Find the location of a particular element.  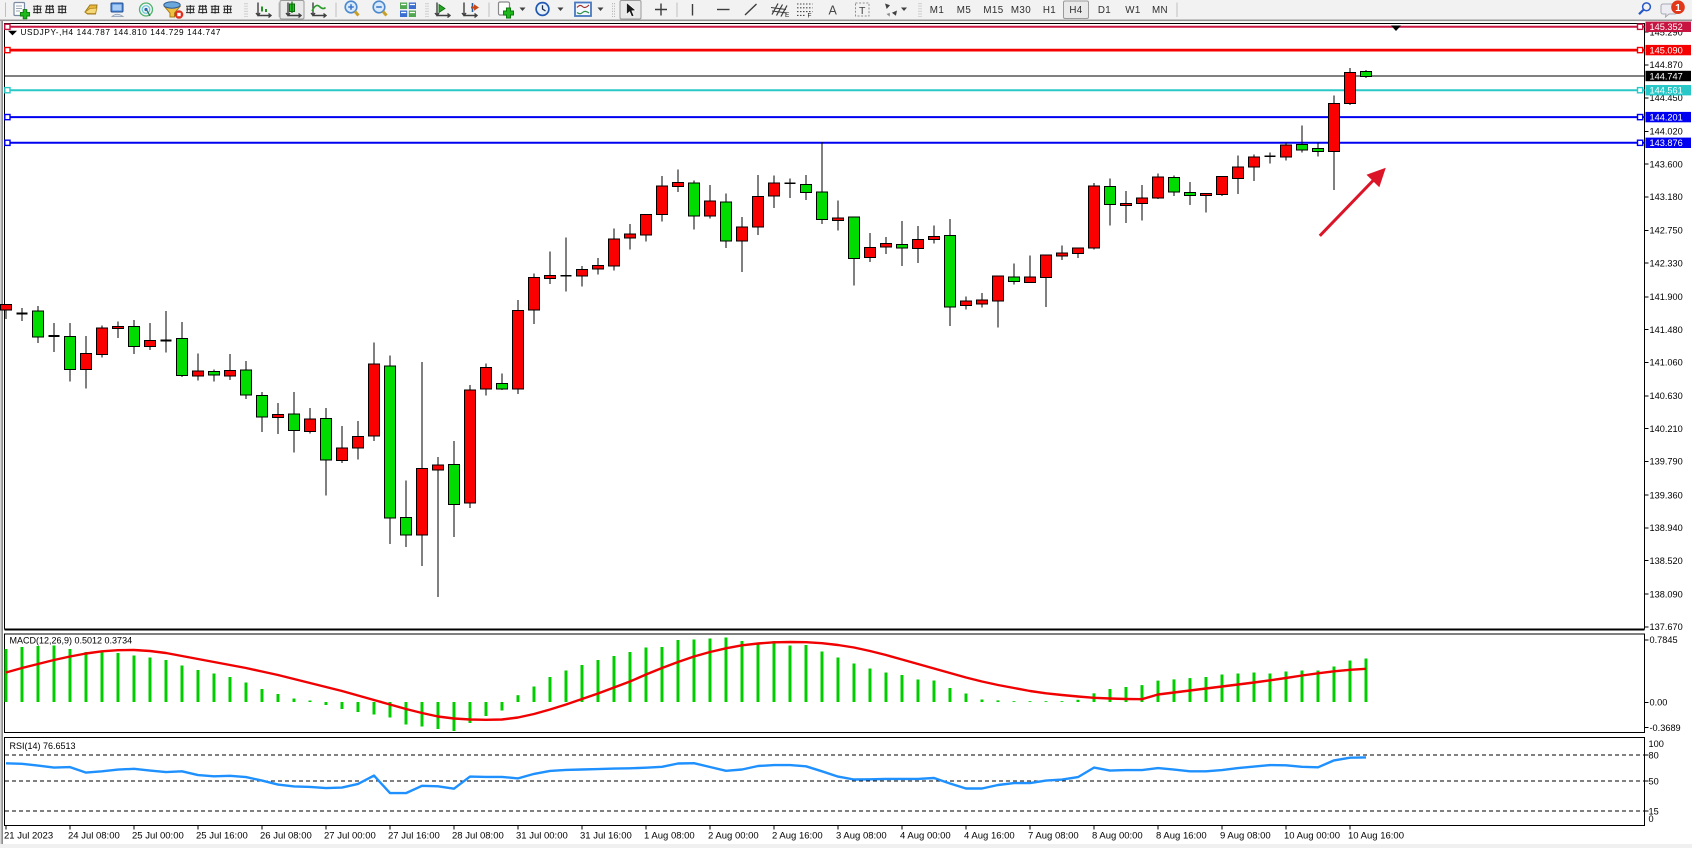

svg-text: 142.330 is located at coordinates (1666, 263).